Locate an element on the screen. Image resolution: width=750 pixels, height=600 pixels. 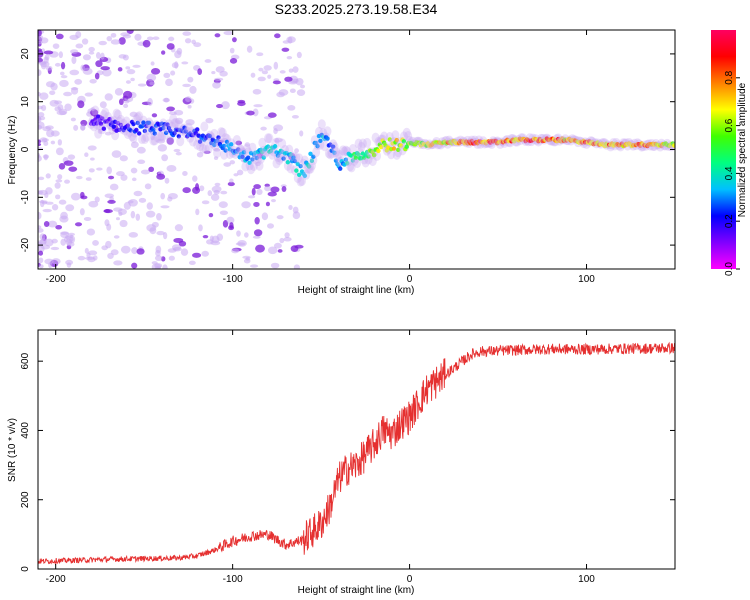
y-tick-label: 600 is located at coordinates (25, 360).